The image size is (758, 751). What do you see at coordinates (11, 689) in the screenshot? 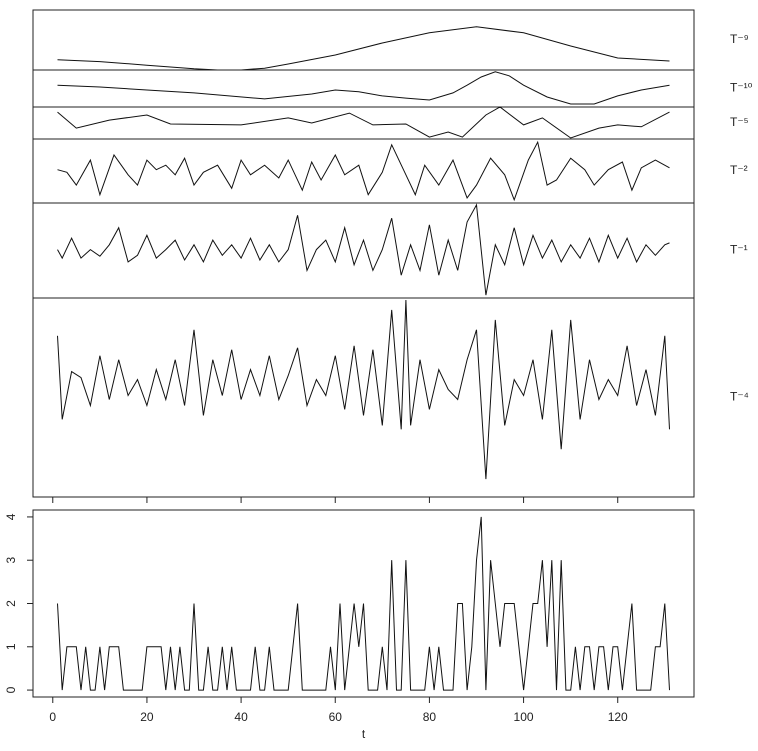
I see `y-tick-label: 0` at bounding box center [11, 689].